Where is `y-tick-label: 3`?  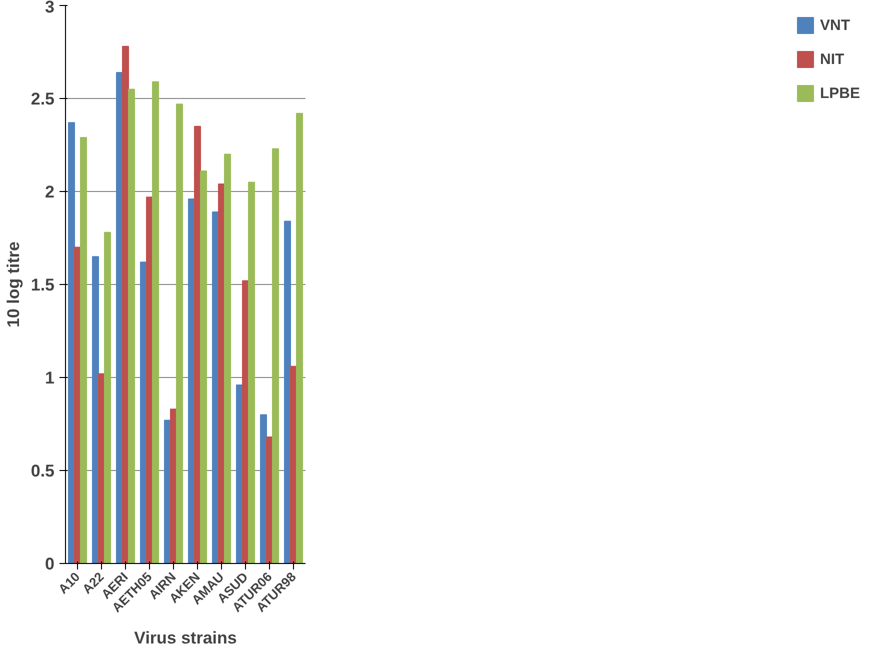 y-tick-label: 3 is located at coordinates (50, 8).